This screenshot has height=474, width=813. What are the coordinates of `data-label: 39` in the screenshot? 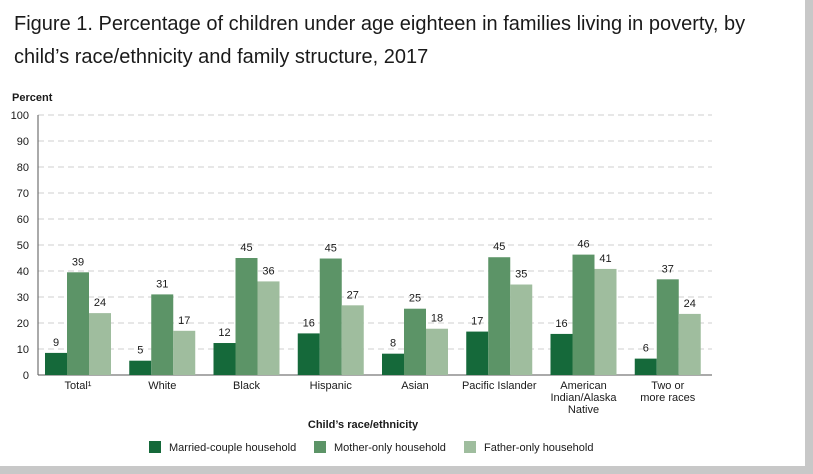 It's located at (78, 262).